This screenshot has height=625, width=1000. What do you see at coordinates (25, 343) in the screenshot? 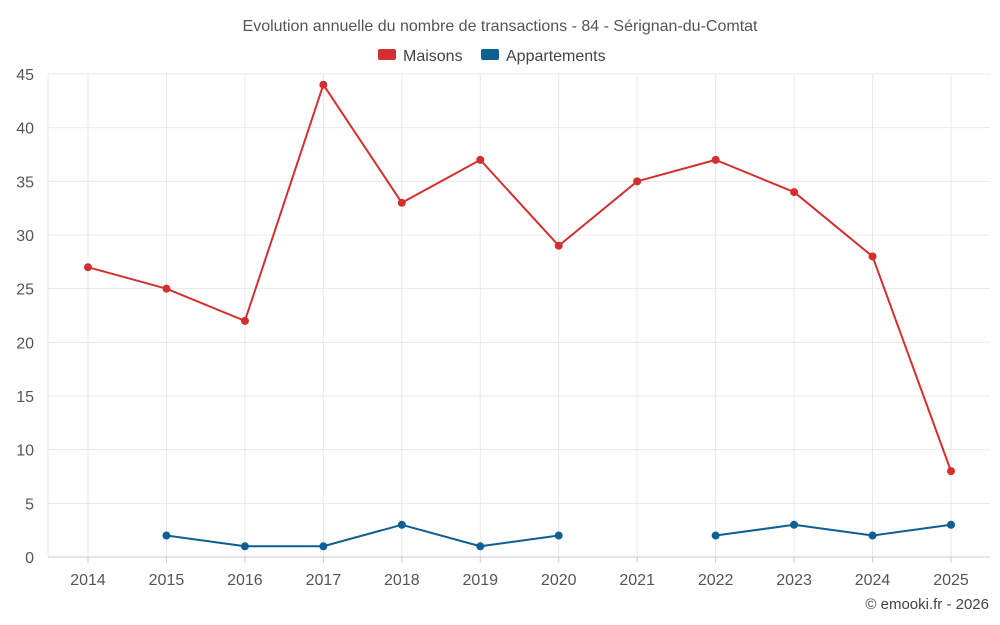
I see `y-tick-label: 20` at bounding box center [25, 343].